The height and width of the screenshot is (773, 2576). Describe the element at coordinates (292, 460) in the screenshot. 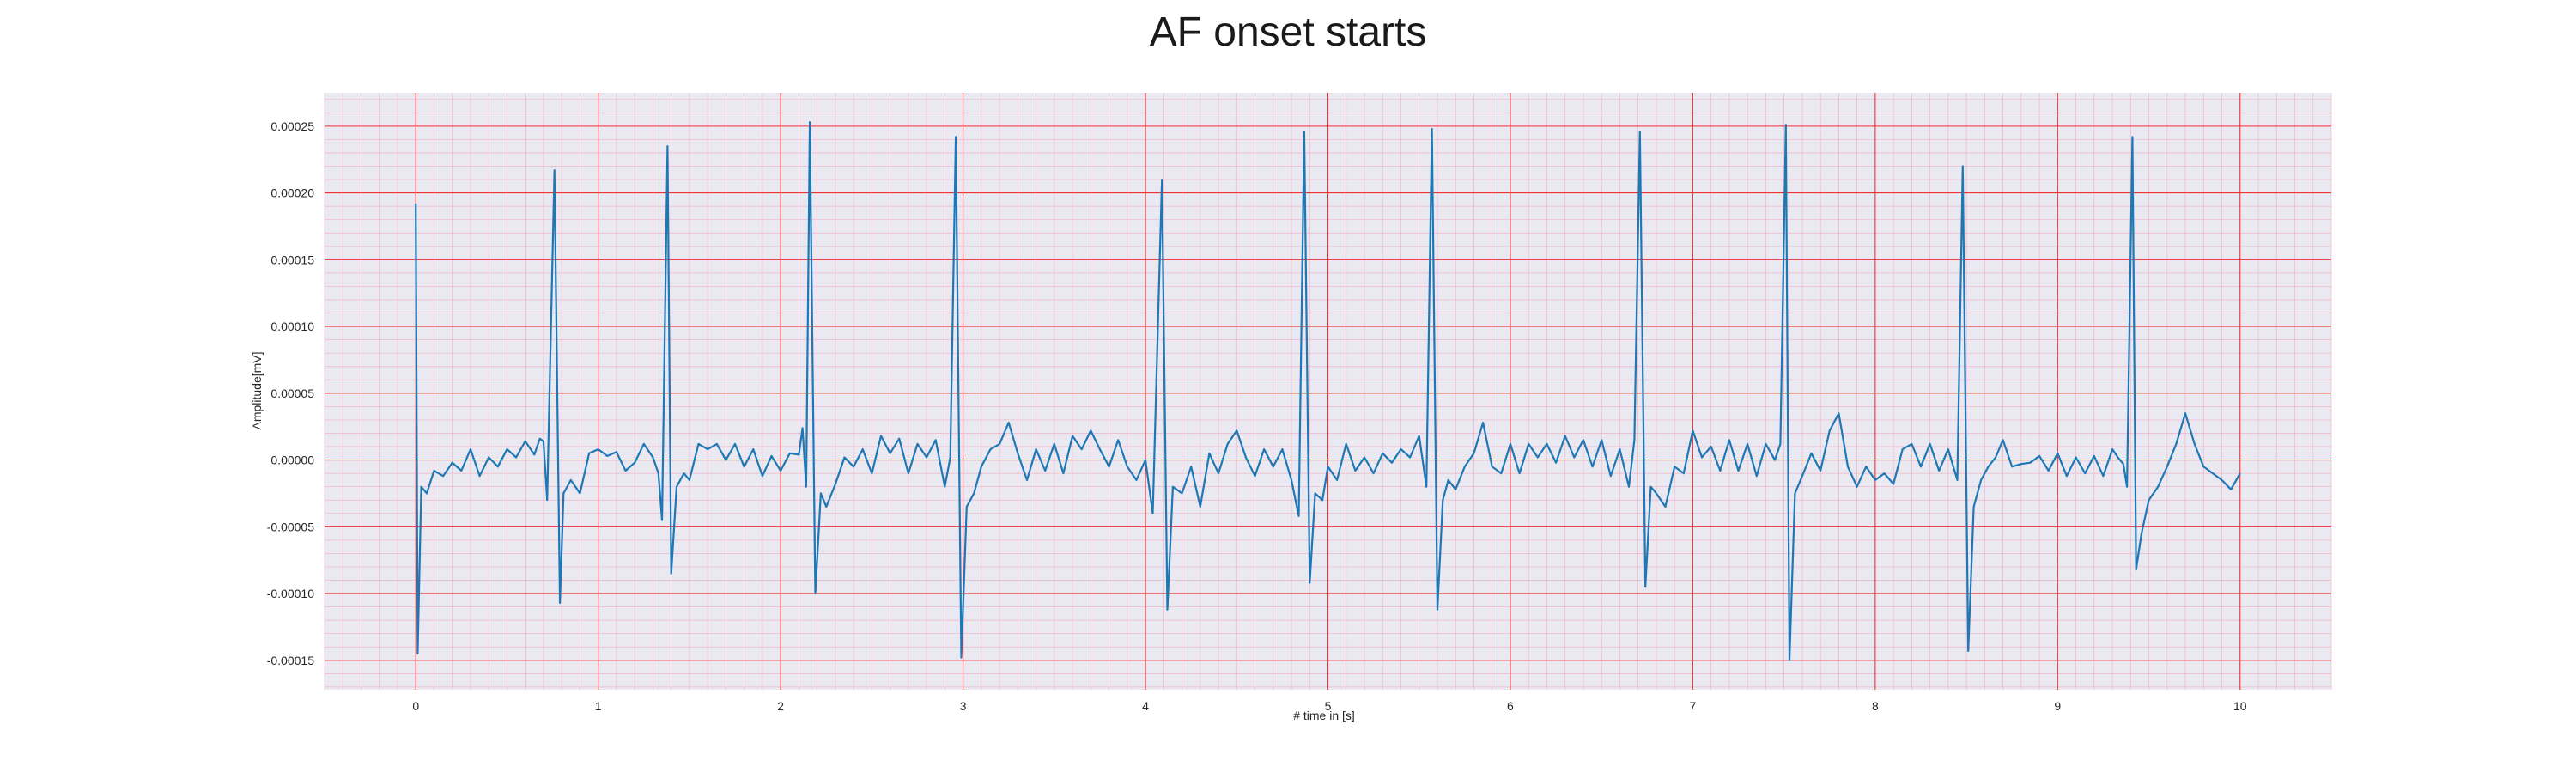

I see `y-tick-label: 0.00000` at that location.